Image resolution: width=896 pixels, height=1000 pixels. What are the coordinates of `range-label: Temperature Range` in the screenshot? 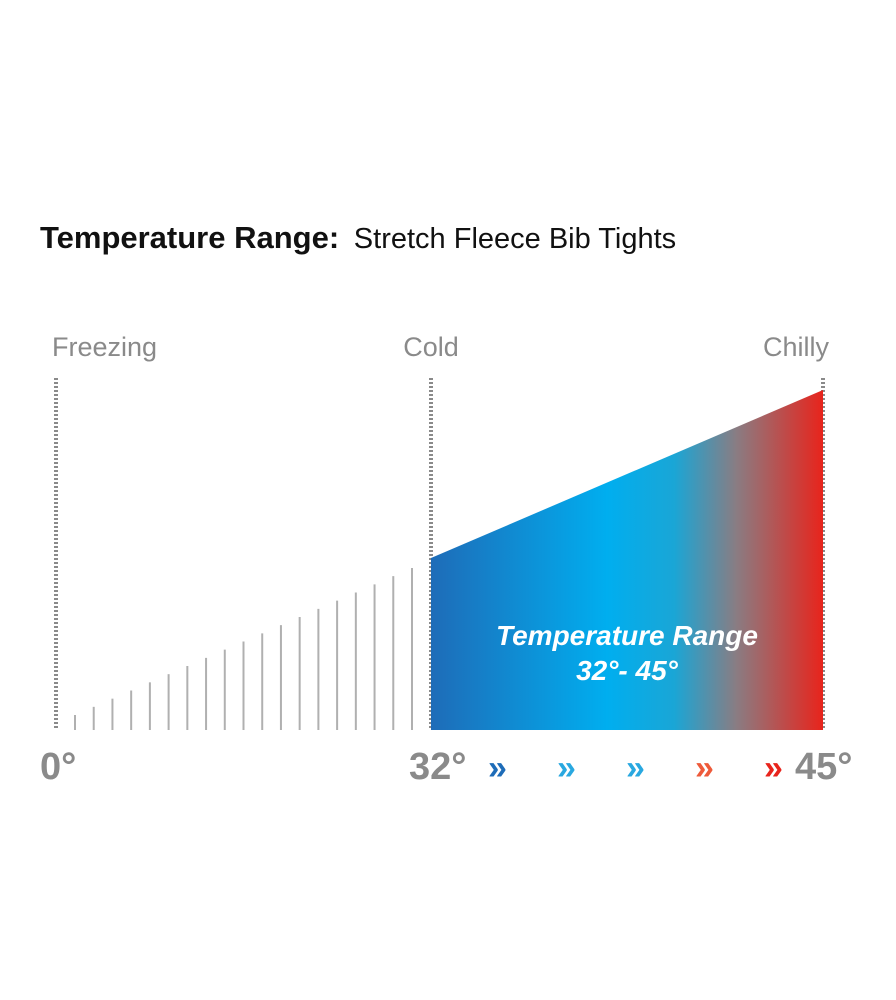 It's located at (627, 635).